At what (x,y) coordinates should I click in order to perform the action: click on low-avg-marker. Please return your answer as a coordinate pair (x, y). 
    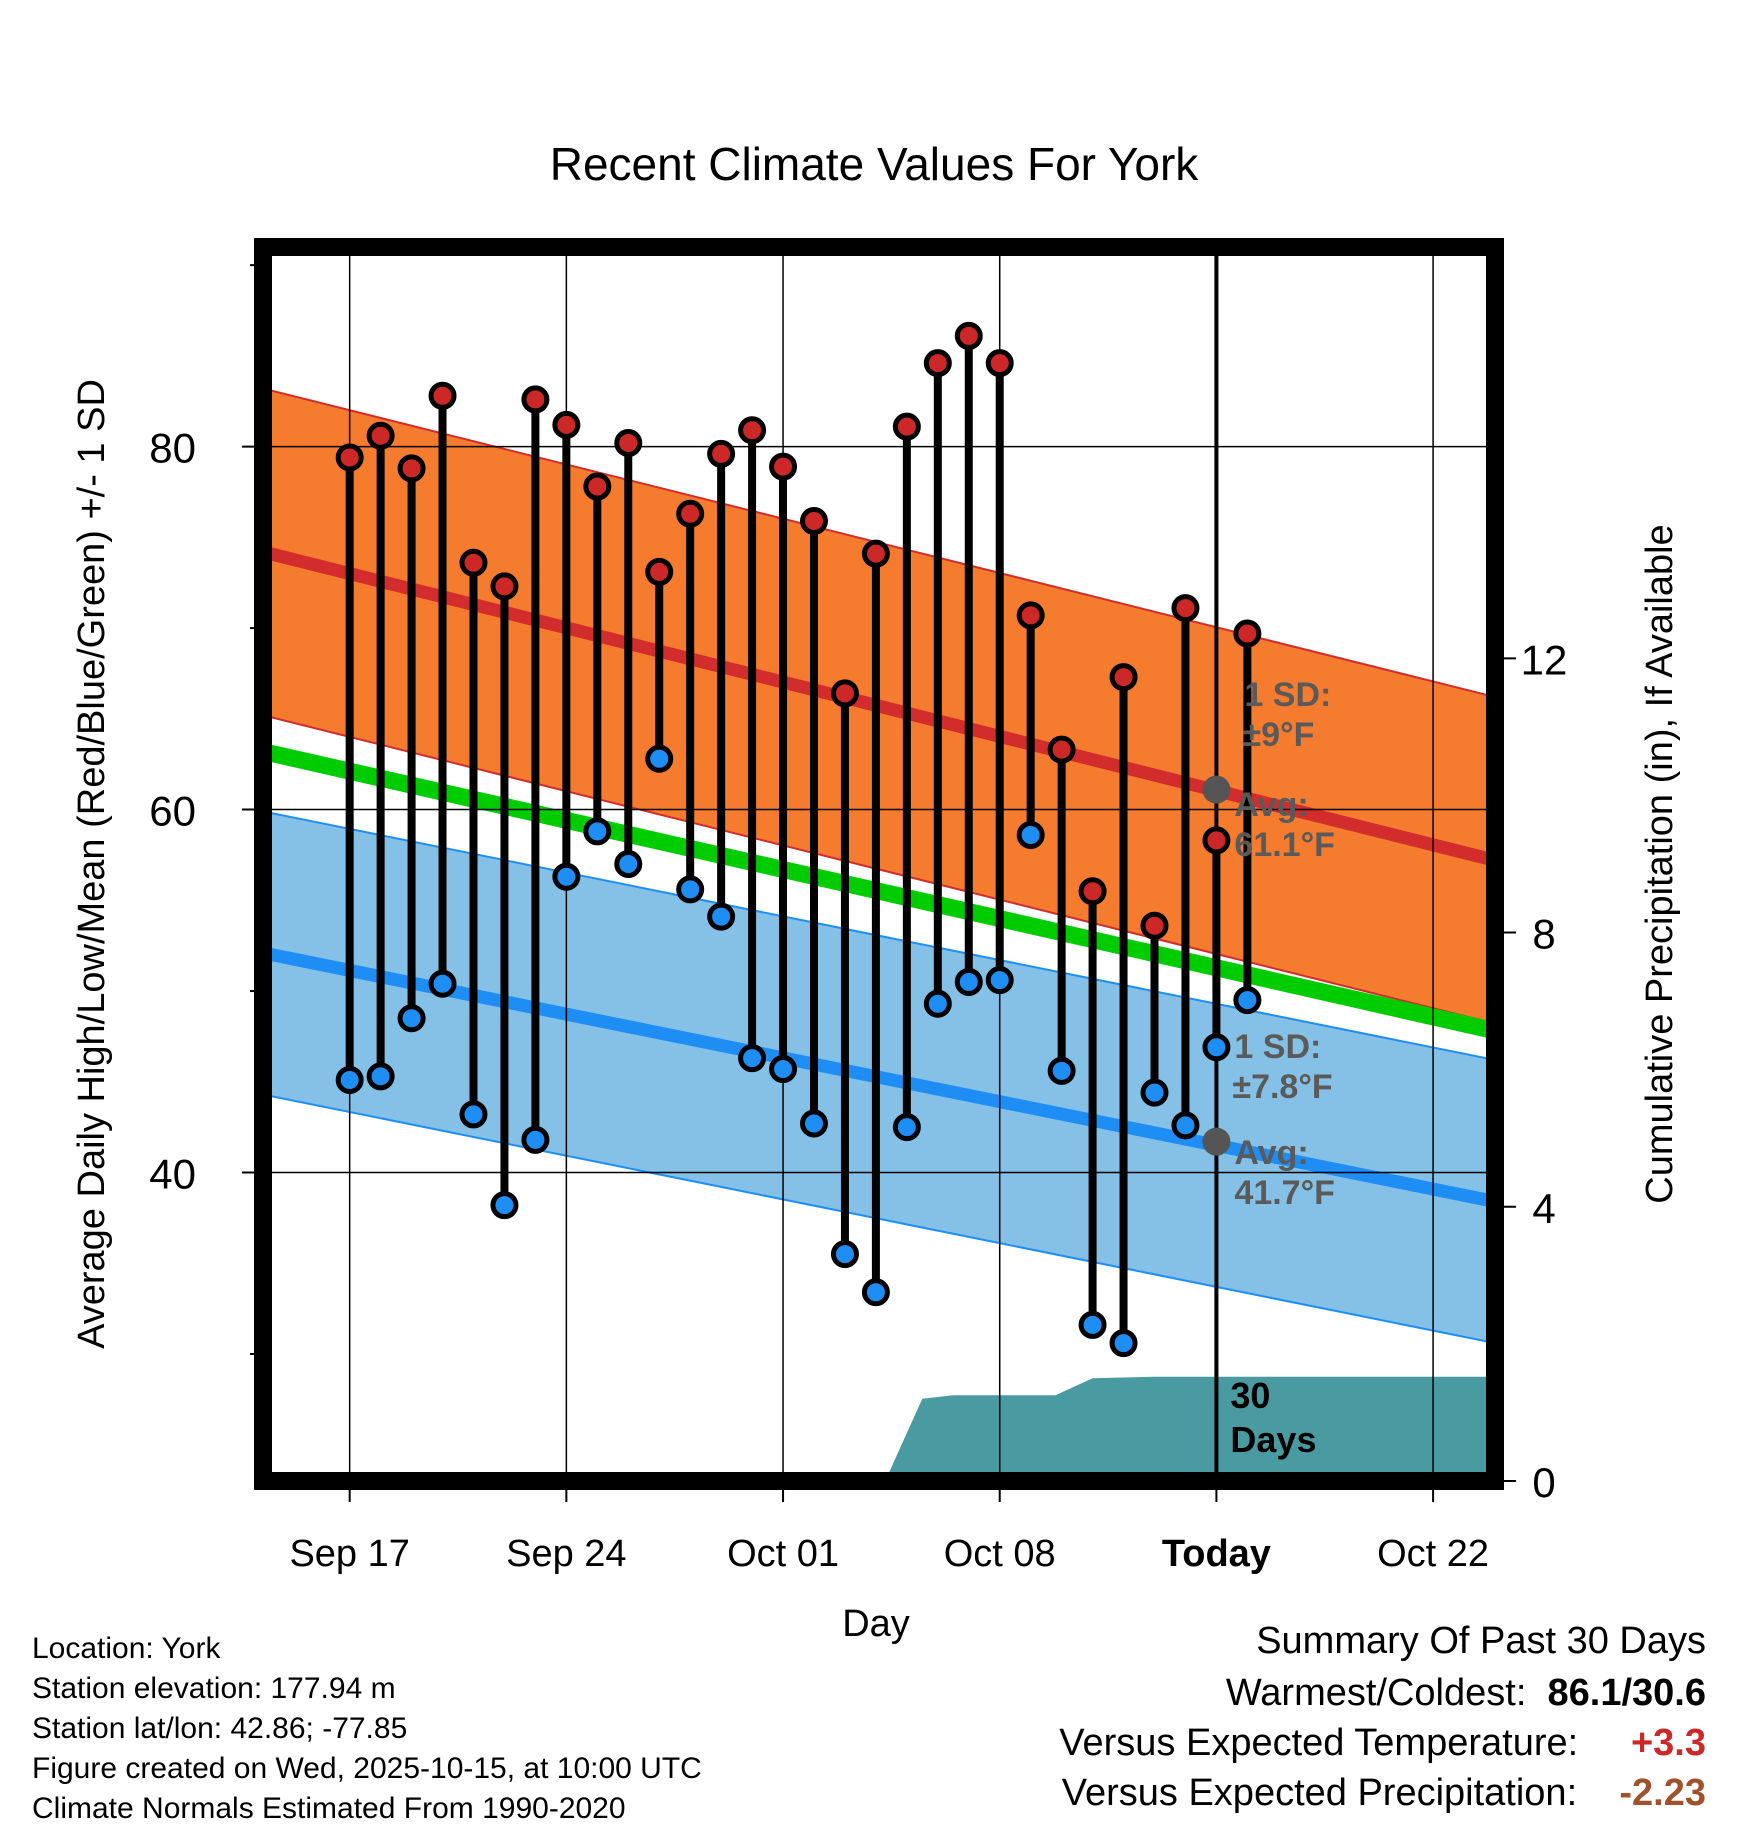
    Looking at the image, I should click on (1216, 1141).